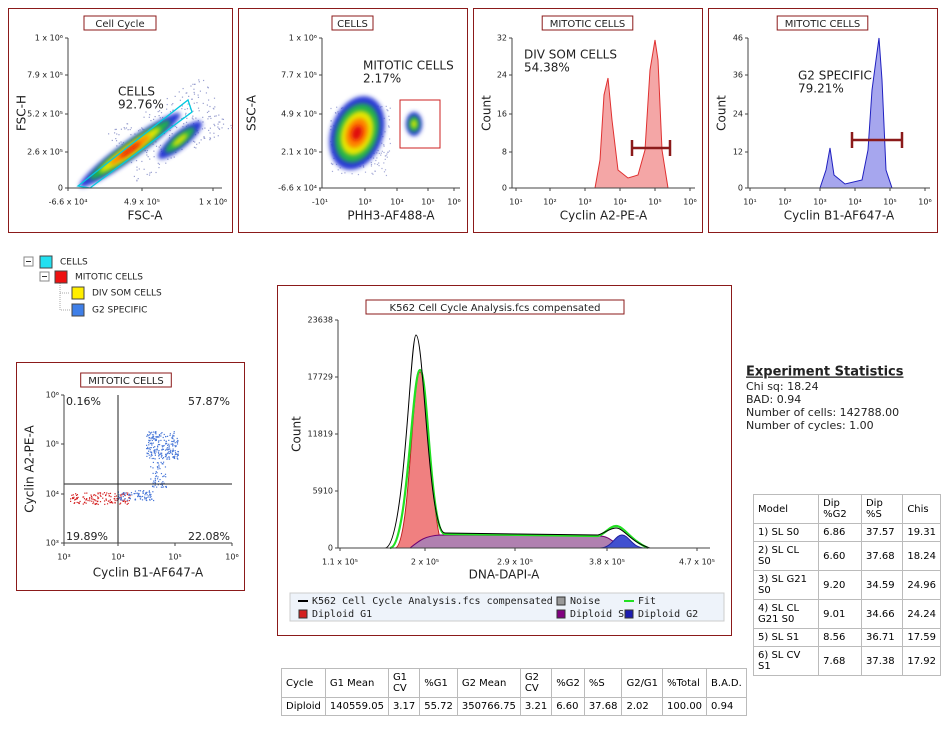 This screenshot has height=730, width=944. Describe the element at coordinates (835, 76) in the screenshot. I see `gate-name: G2 SPECIFIC` at that location.